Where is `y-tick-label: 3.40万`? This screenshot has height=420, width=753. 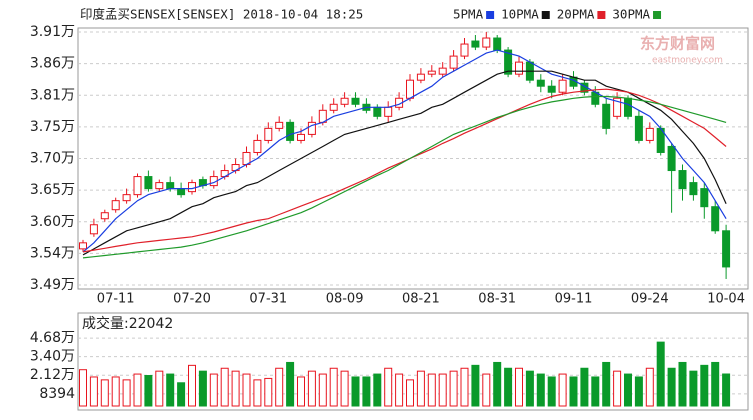
y-tick-label: 3.40万 is located at coordinates (52, 357).